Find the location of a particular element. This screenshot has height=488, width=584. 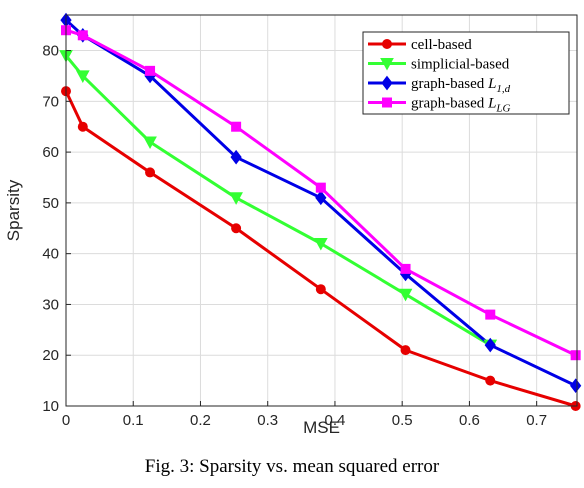

legend-box is located at coordinates (466, 73).